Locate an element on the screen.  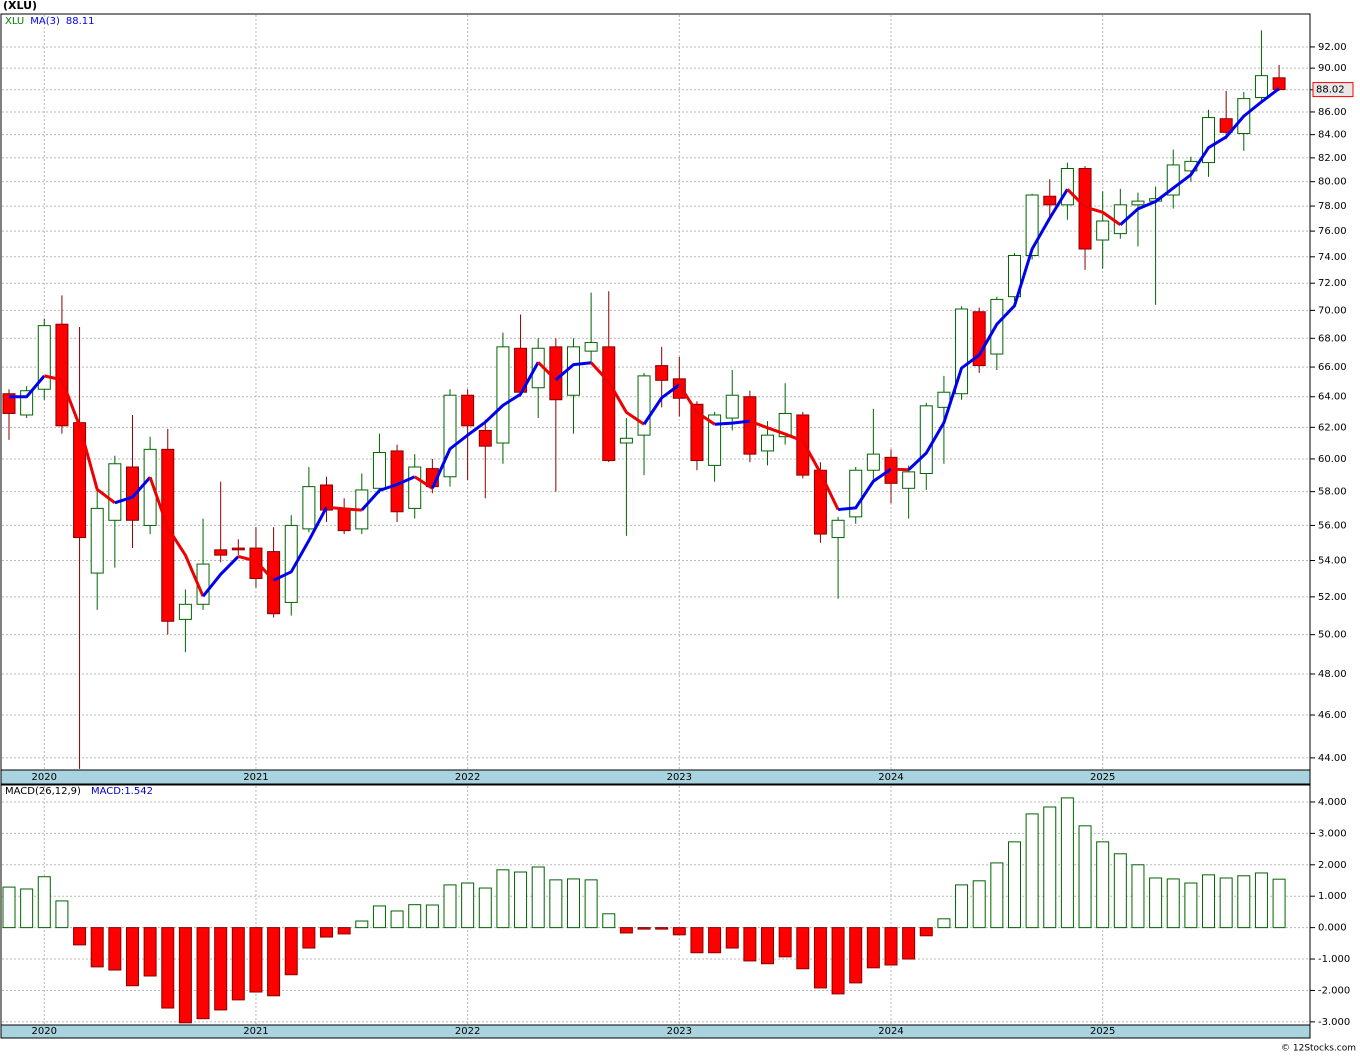
legend-label: MACD: is located at coordinates (107, 791).